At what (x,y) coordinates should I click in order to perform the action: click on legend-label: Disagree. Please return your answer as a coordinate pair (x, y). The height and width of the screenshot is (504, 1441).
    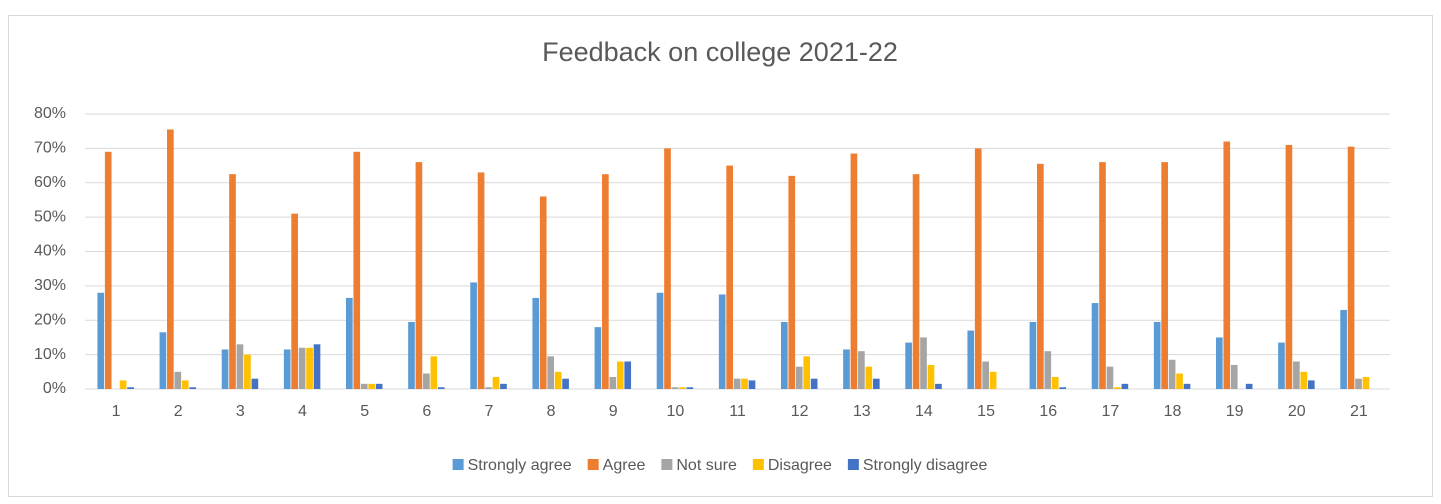
    Looking at the image, I should click on (800, 465).